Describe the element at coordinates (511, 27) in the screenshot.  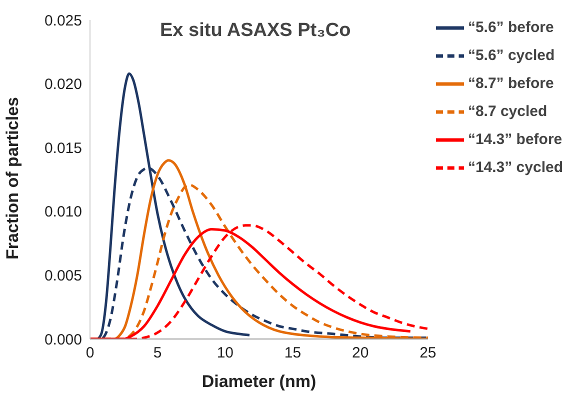
I see `legend-label: “5.6” before` at that location.